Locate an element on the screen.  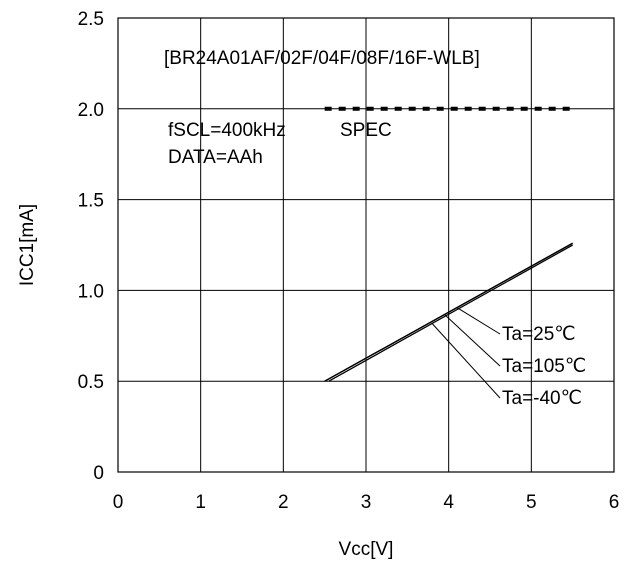
x-tick-label: 4 is located at coordinates (448, 502).